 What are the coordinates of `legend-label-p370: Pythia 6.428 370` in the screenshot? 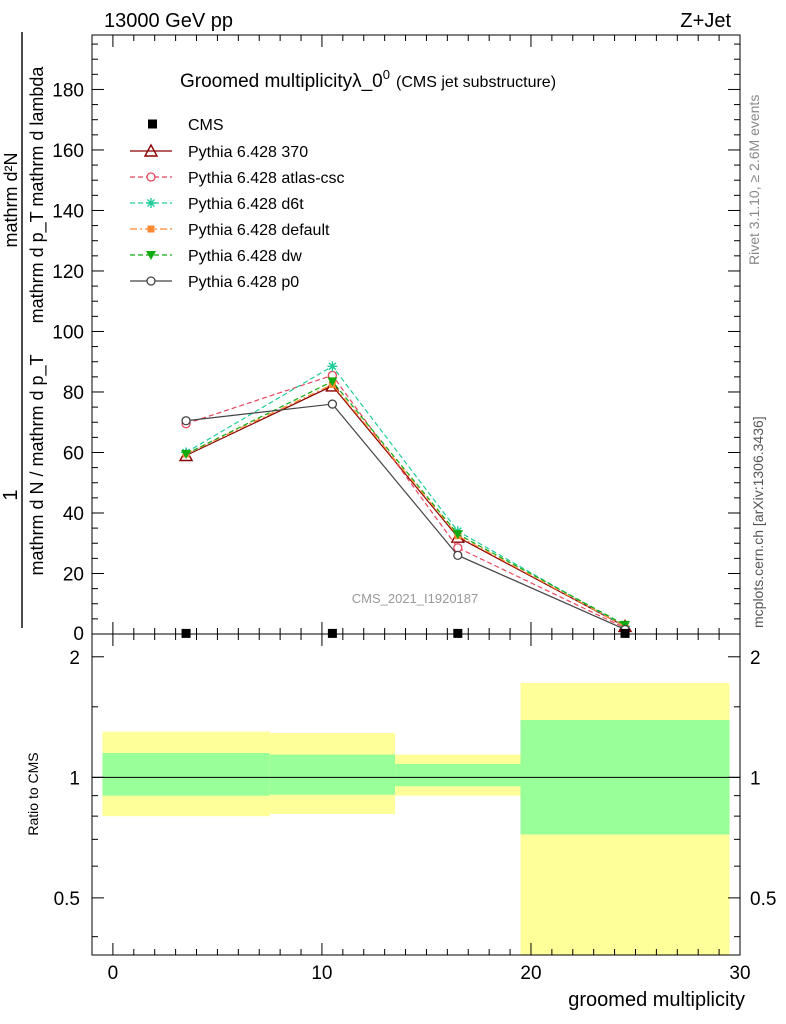 It's located at (248, 152).